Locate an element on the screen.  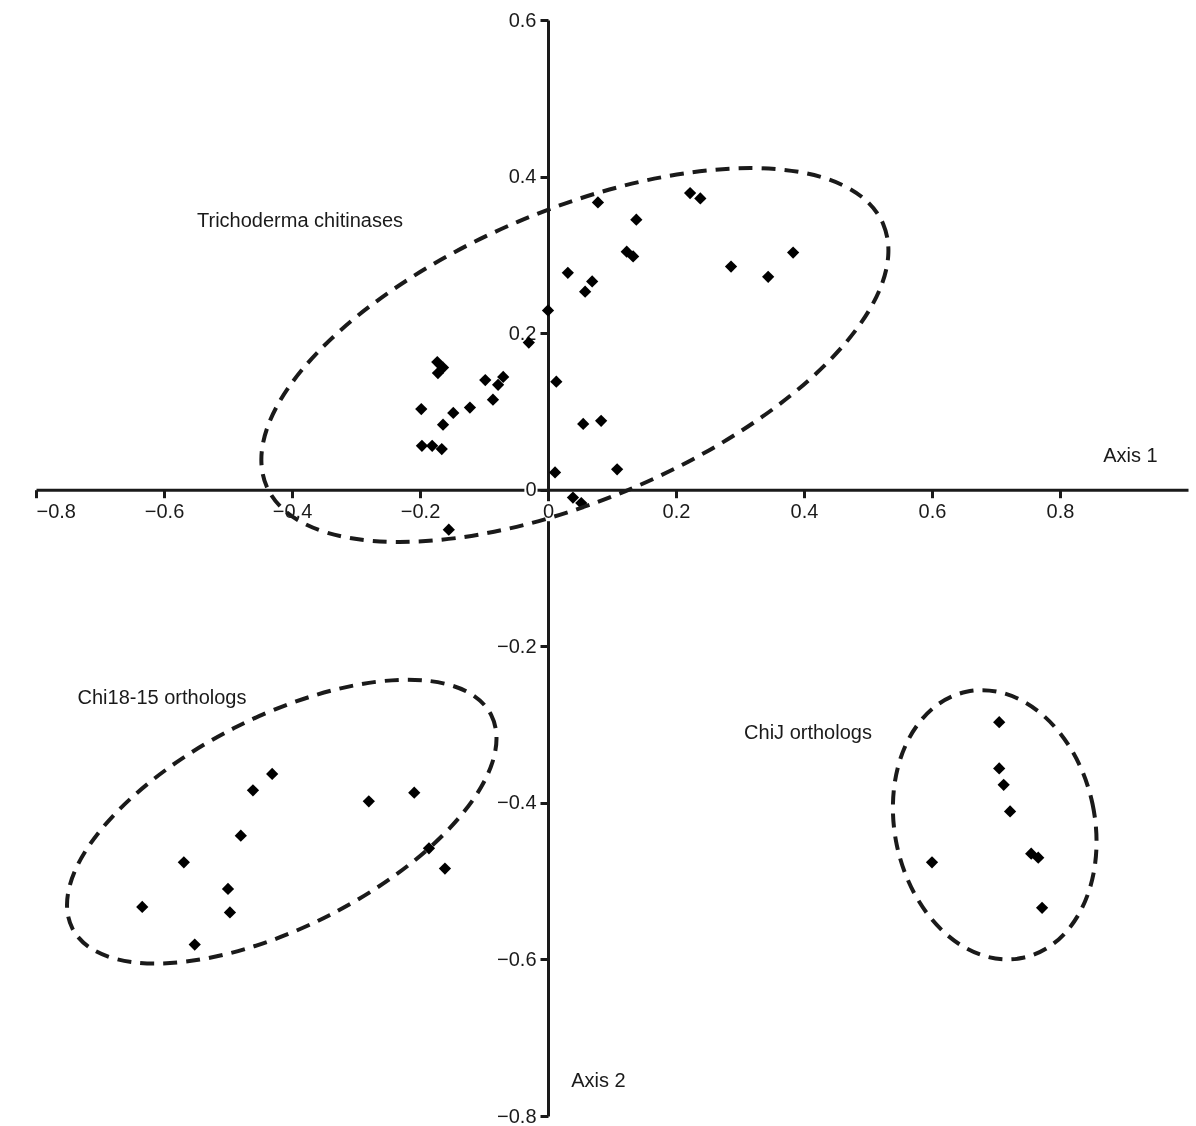
x-tick-label: 0 is located at coordinates (548, 511).